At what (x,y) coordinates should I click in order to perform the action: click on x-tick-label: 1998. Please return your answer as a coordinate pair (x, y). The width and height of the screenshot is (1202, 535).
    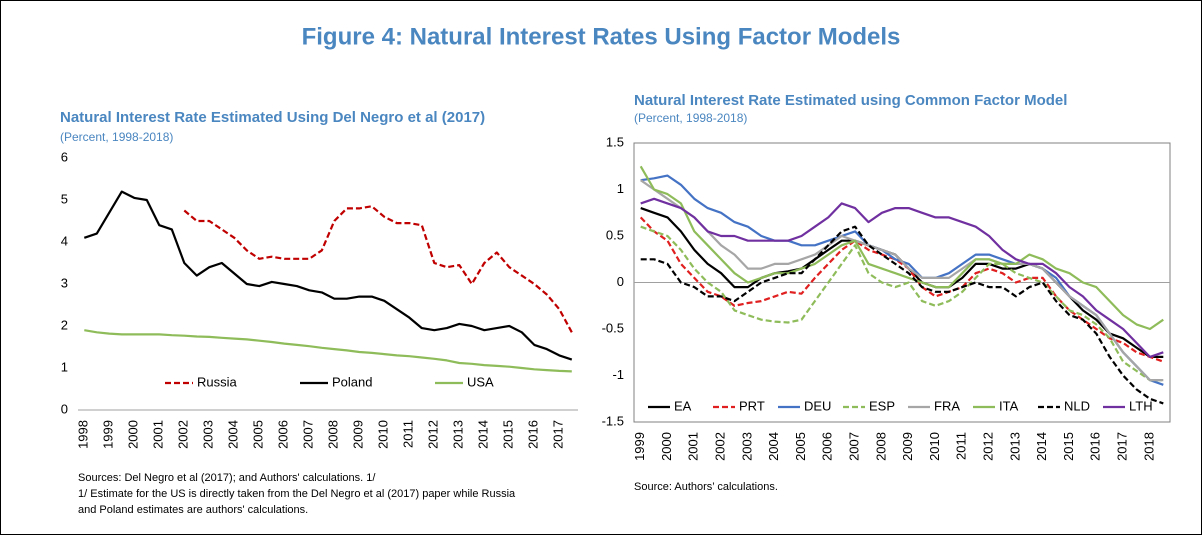
    Looking at the image, I should click on (83, 434).